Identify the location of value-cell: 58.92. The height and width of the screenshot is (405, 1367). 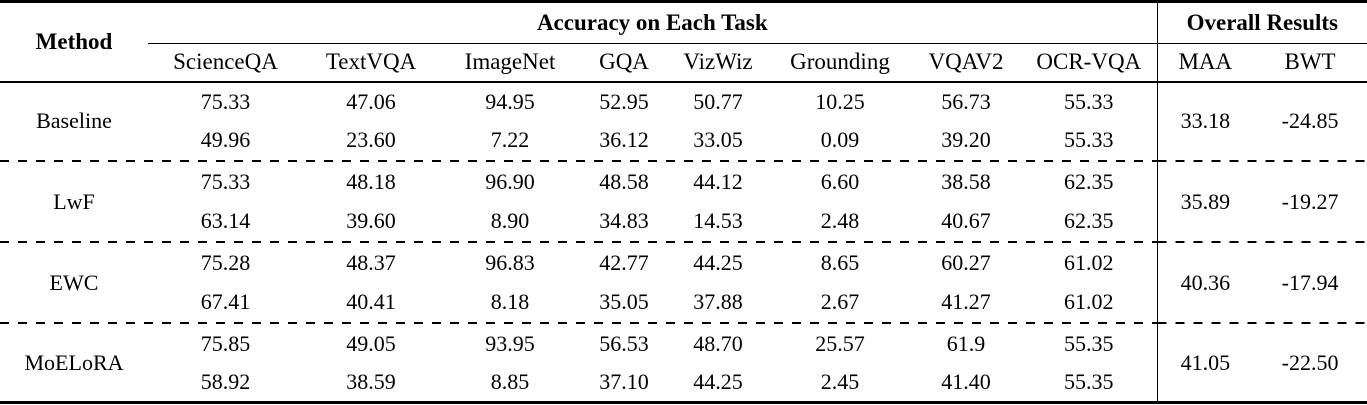
(225, 382).